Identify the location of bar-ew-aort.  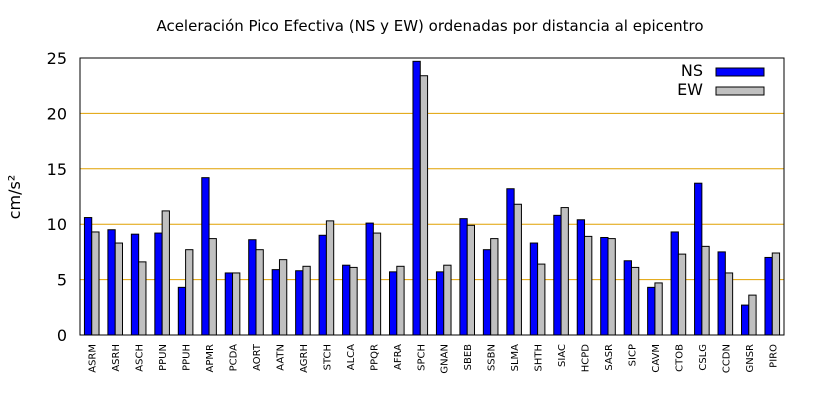
(259, 292).